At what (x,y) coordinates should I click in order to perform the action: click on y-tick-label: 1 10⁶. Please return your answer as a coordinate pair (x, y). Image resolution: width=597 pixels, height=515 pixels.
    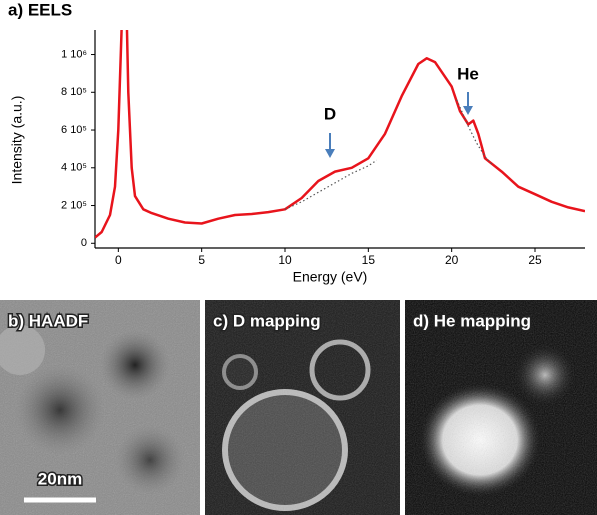
    Looking at the image, I should click on (74, 54).